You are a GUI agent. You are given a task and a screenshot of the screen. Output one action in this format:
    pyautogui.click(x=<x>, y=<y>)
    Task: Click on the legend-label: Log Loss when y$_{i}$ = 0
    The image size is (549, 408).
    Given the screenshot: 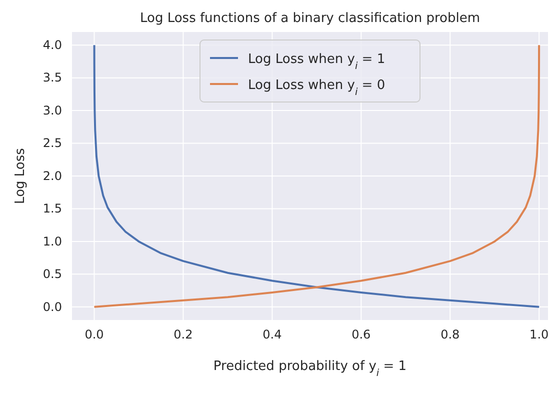 What is the action you would take?
    pyautogui.click(x=317, y=88)
    